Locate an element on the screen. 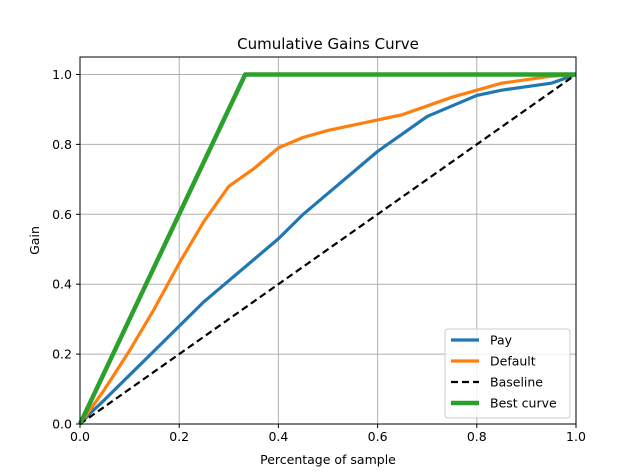 The width and height of the screenshot is (640, 476). y-tick-label: 0.4 is located at coordinates (62, 284).